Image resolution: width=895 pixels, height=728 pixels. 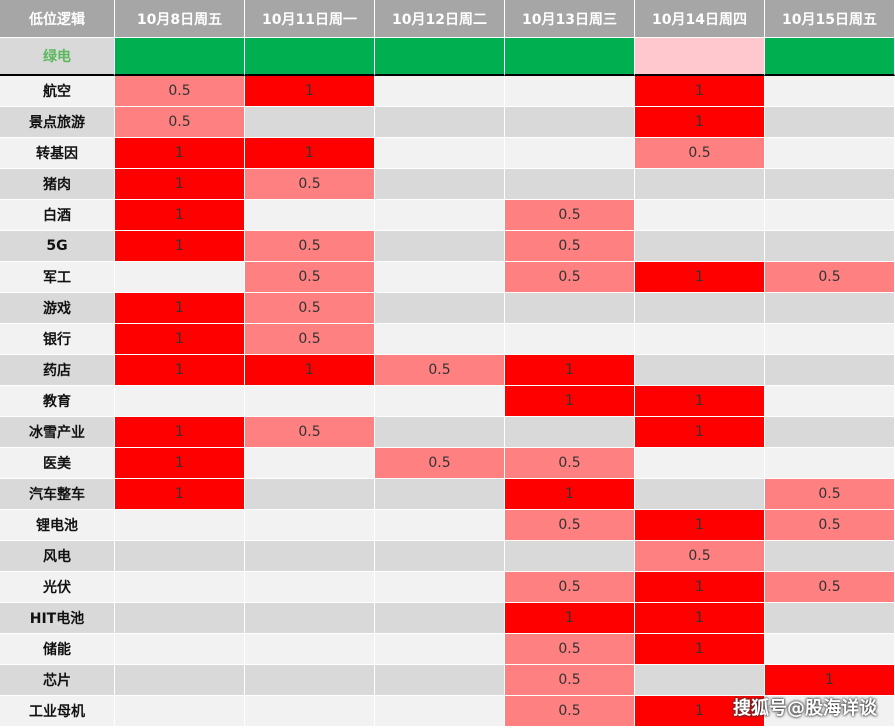 I want to click on header-cell: 10月15日周五, so click(x=830, y=19).